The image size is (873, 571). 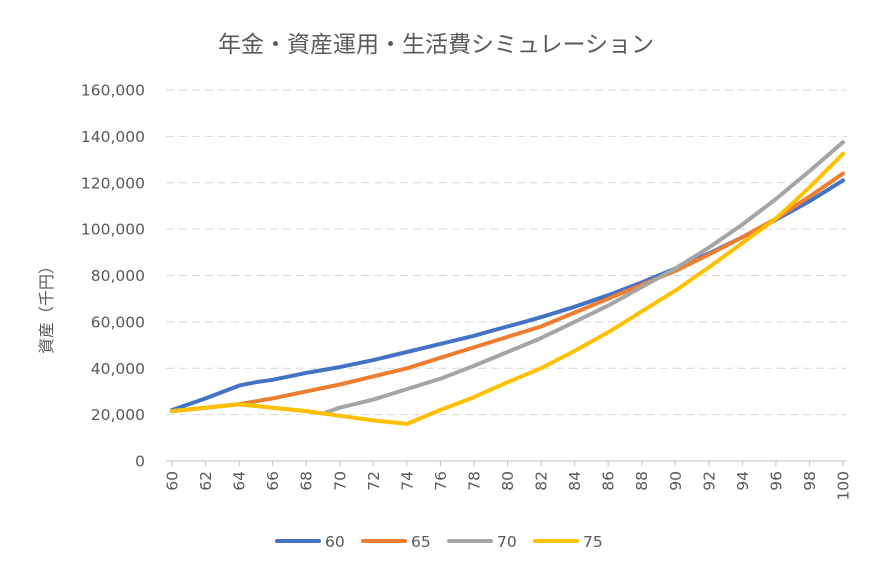 I want to click on x-tick-label: 78, so click(x=474, y=481).